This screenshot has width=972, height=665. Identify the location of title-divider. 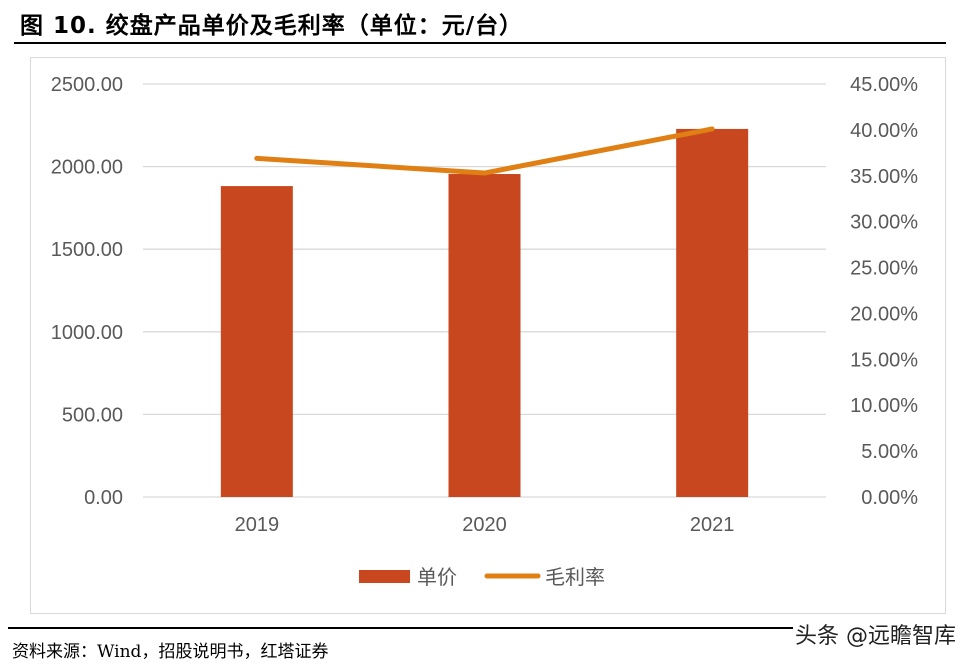
(480, 43).